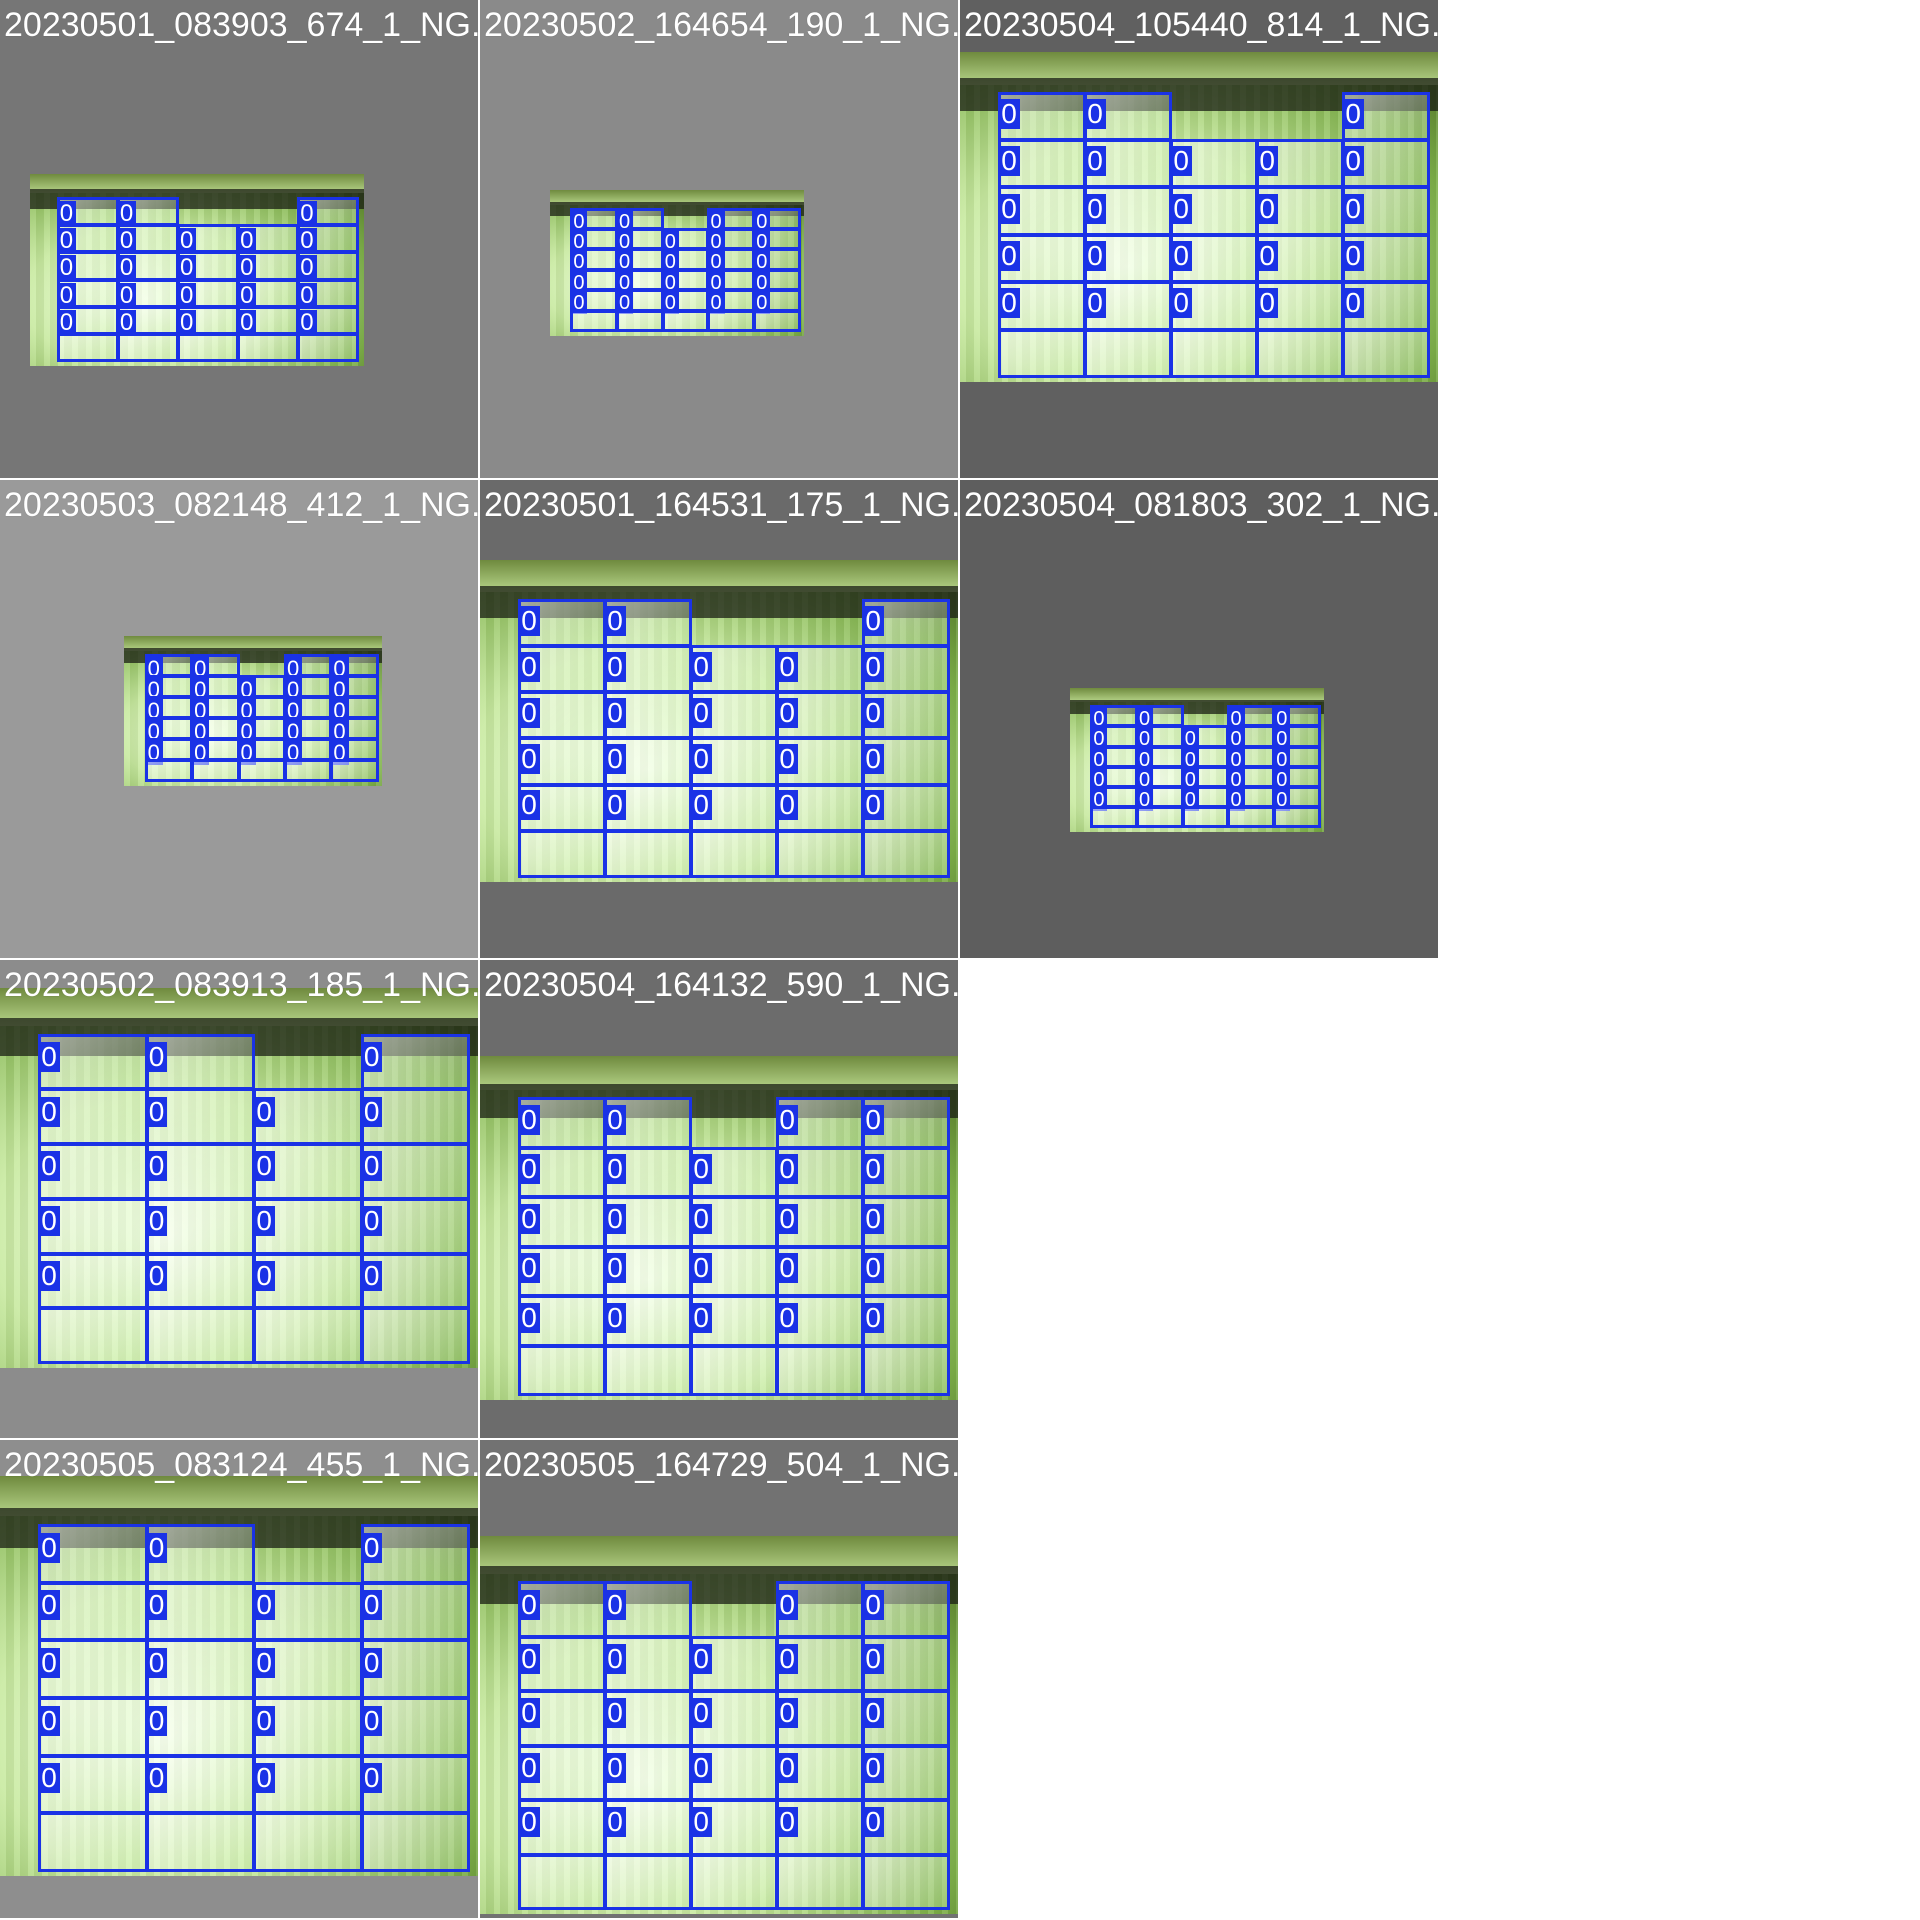 This screenshot has width=1920, height=1920. Describe the element at coordinates (241, 25) in the screenshot. I see `tile-filename: 20230501_083903_674_1_NG.jpg` at that location.